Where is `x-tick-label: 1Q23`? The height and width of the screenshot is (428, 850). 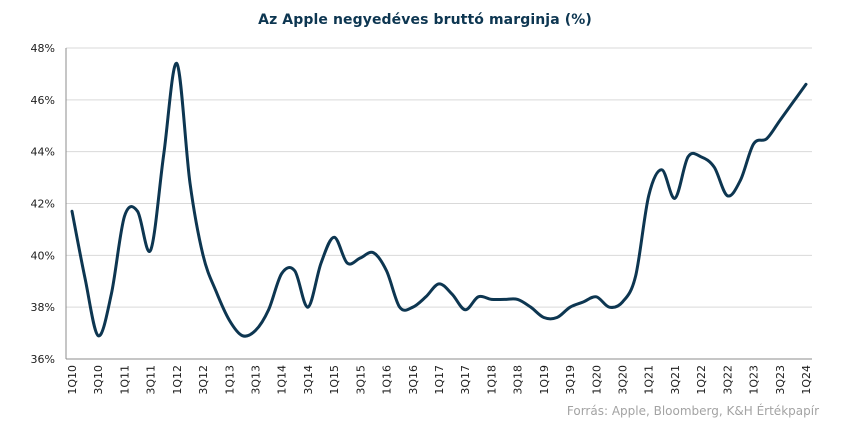
x-tick-label: 1Q23 is located at coordinates (754, 380).